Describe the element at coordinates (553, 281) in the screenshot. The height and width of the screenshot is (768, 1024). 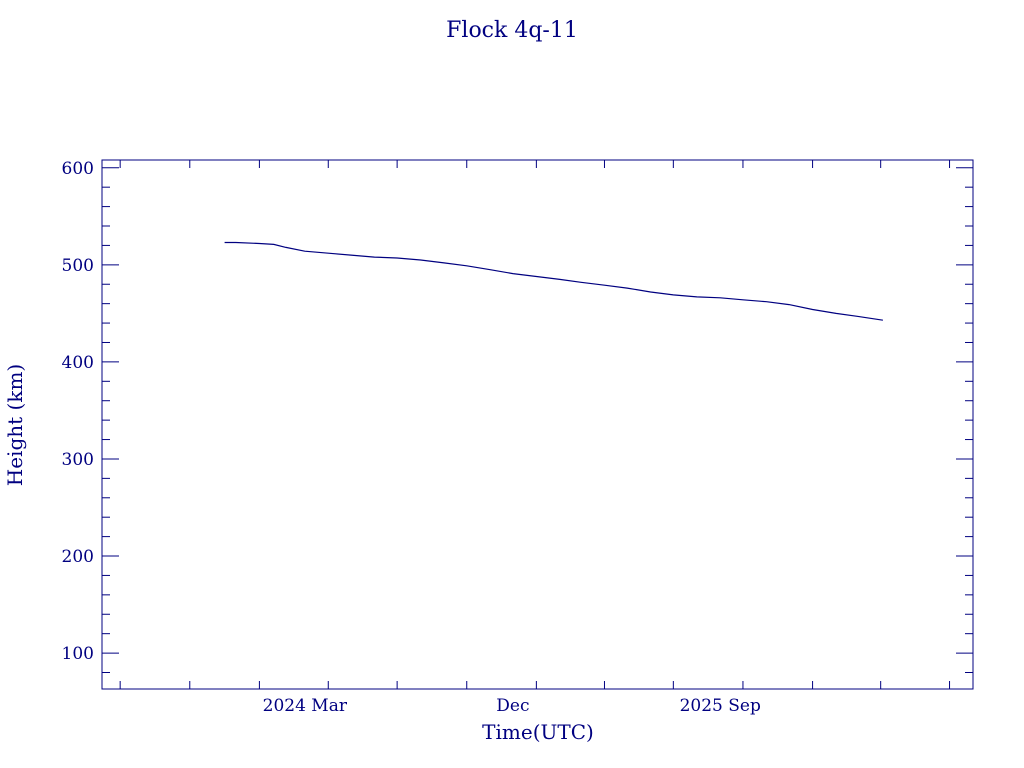
I see `height-series-line` at that location.